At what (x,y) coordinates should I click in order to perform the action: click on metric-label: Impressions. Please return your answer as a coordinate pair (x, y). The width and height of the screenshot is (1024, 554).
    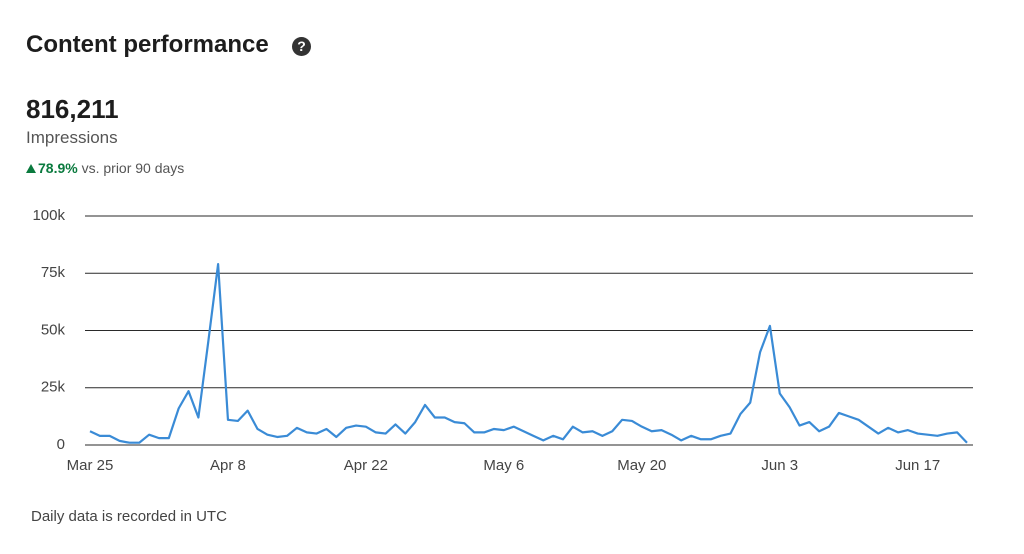
    Looking at the image, I should click on (72, 137).